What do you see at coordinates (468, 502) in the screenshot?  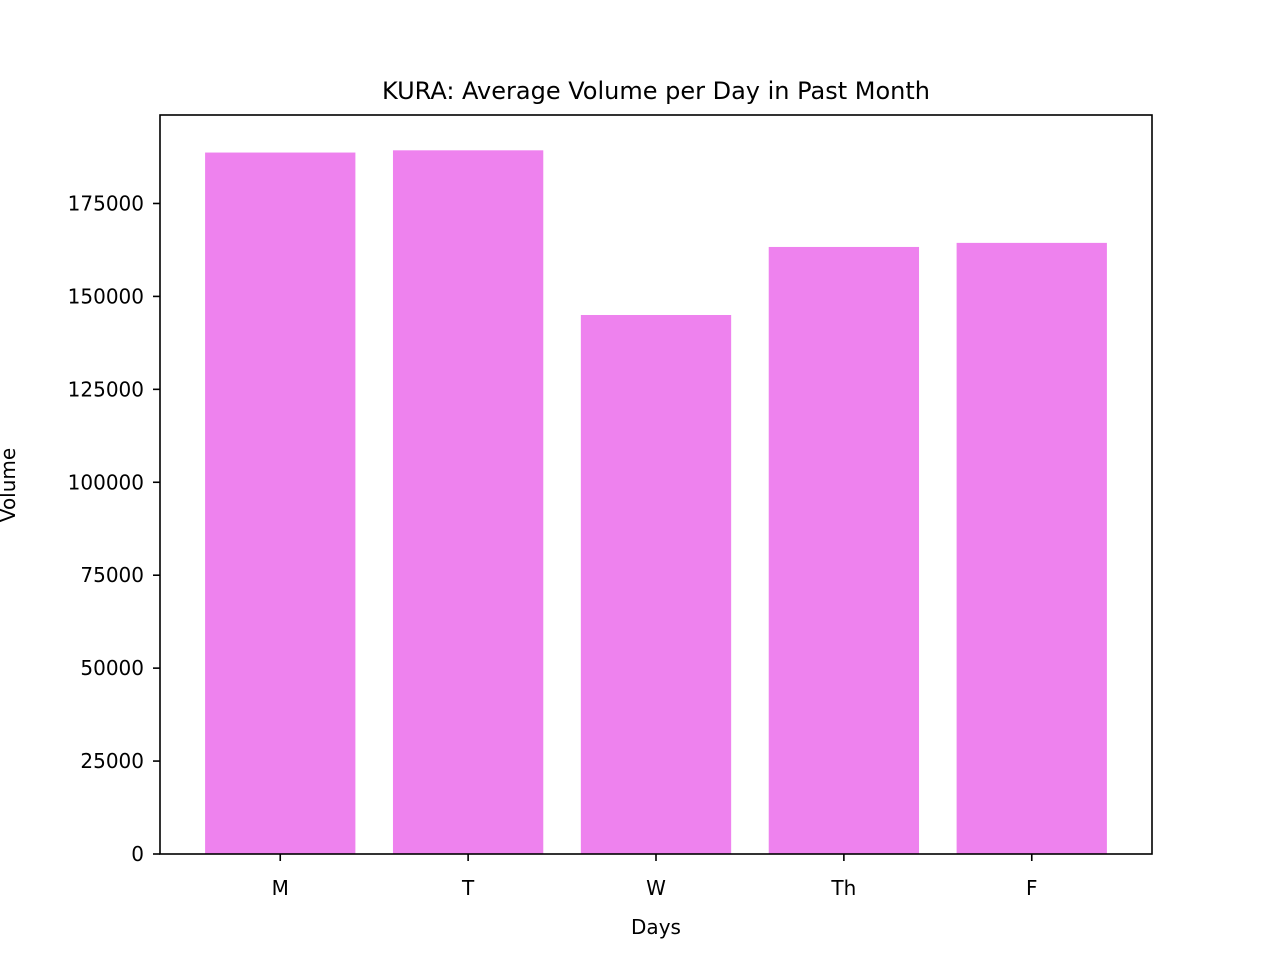 I see `bar-t` at bounding box center [468, 502].